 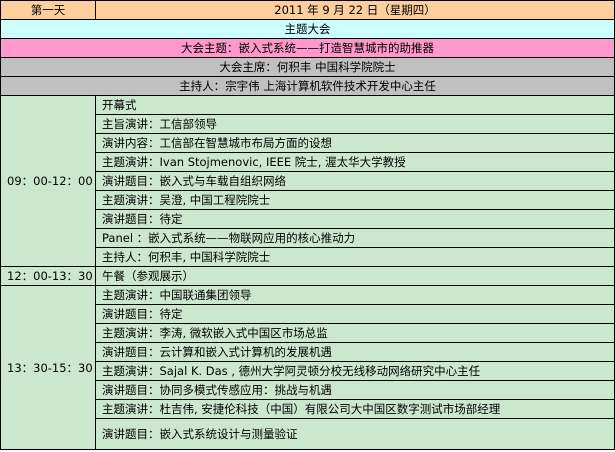 What do you see at coordinates (355, 257) in the screenshot?
I see `agenda-item: 主持人：何积丰, 中国科学院院士` at bounding box center [355, 257].